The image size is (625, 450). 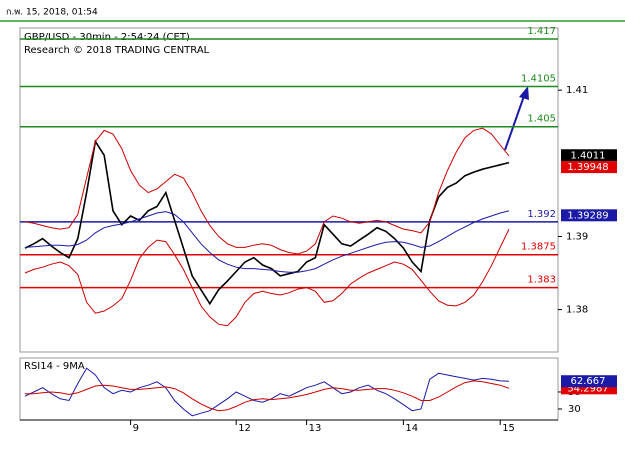 What do you see at coordinates (244, 428) in the screenshot?
I see `x-tick-label: 12` at bounding box center [244, 428].